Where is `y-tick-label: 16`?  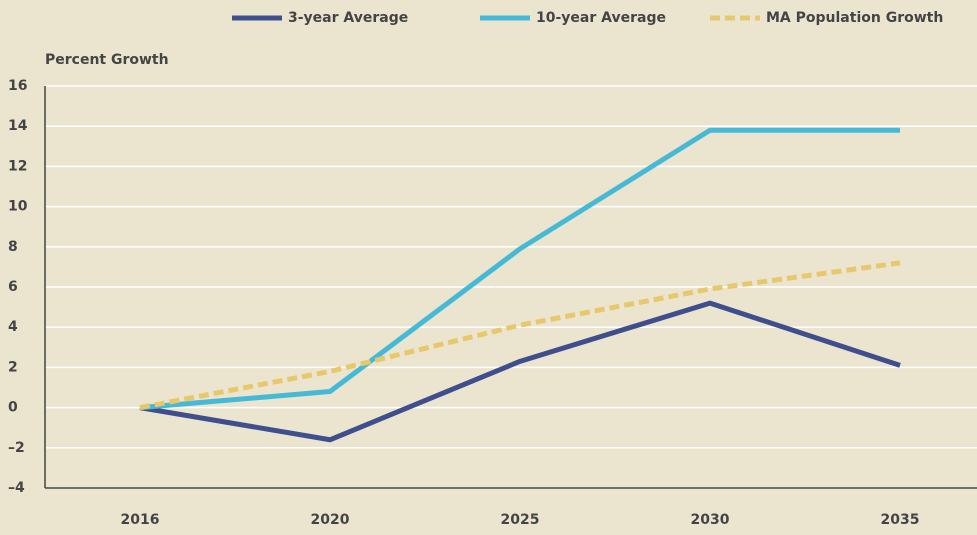 y-tick-label: 16 is located at coordinates (17, 86).